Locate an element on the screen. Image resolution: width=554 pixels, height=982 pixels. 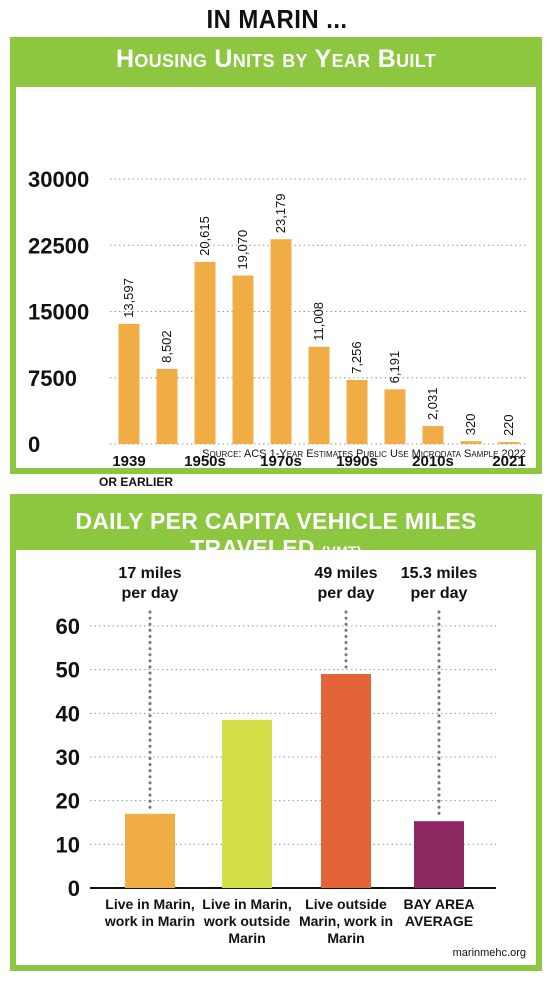
housing-bar-value-label: 320 is located at coordinates (470, 424).